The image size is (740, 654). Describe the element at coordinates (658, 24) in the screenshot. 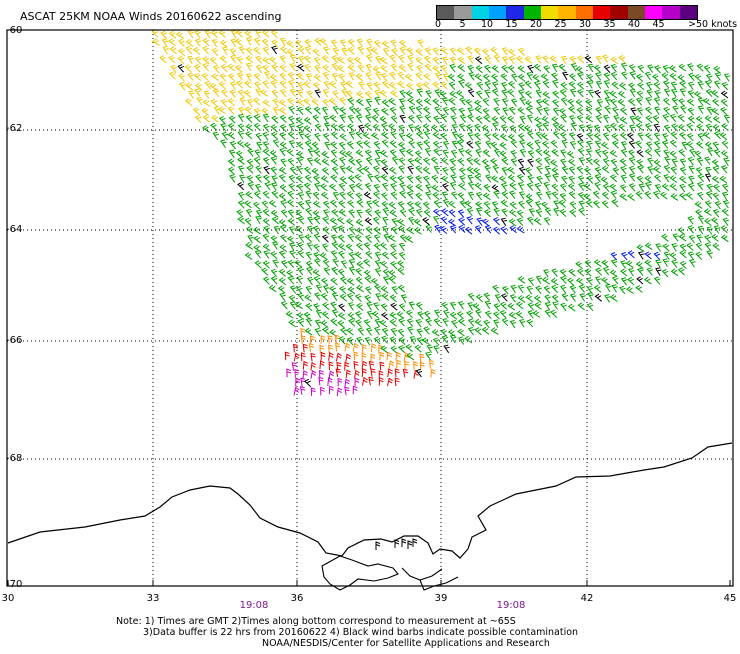

I see `colorbar-tick-label: 45` at that location.